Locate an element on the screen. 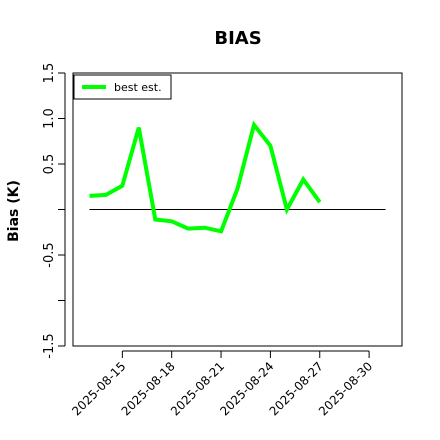  y-axis-label: Bias (K) is located at coordinates (14, 211).